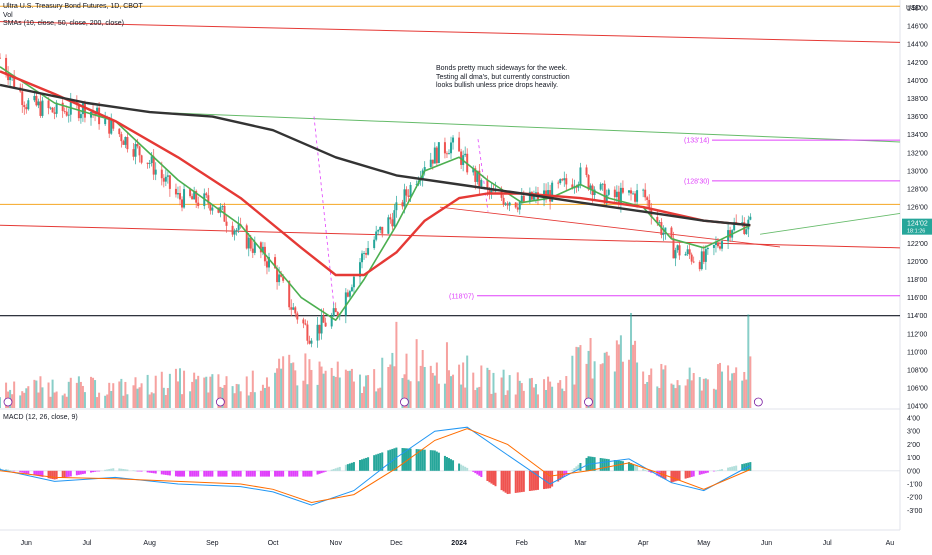 This screenshot has width=932, height=555. Describe the element at coordinates (483, 175) in the screenshot. I see `projection-line` at that location.